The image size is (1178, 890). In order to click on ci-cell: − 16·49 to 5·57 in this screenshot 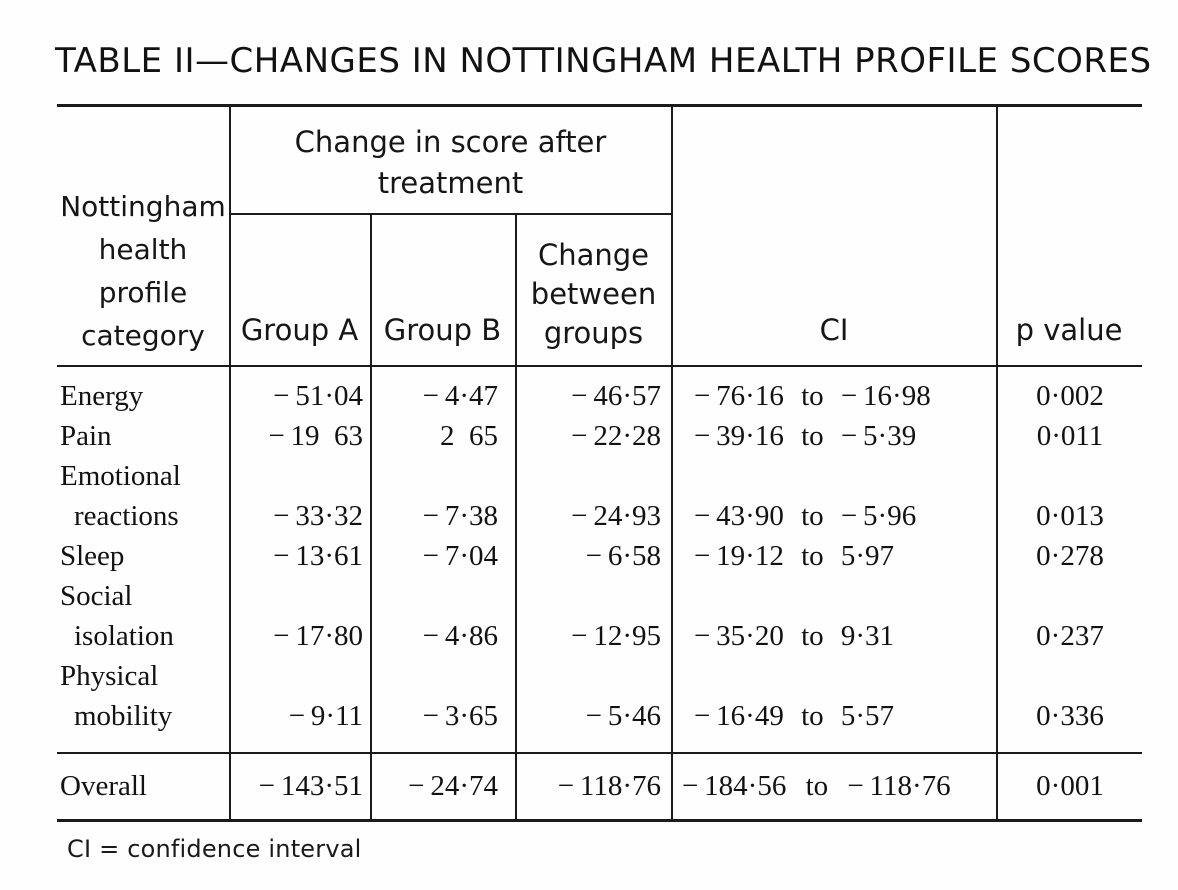, I will do `click(794, 716)`.